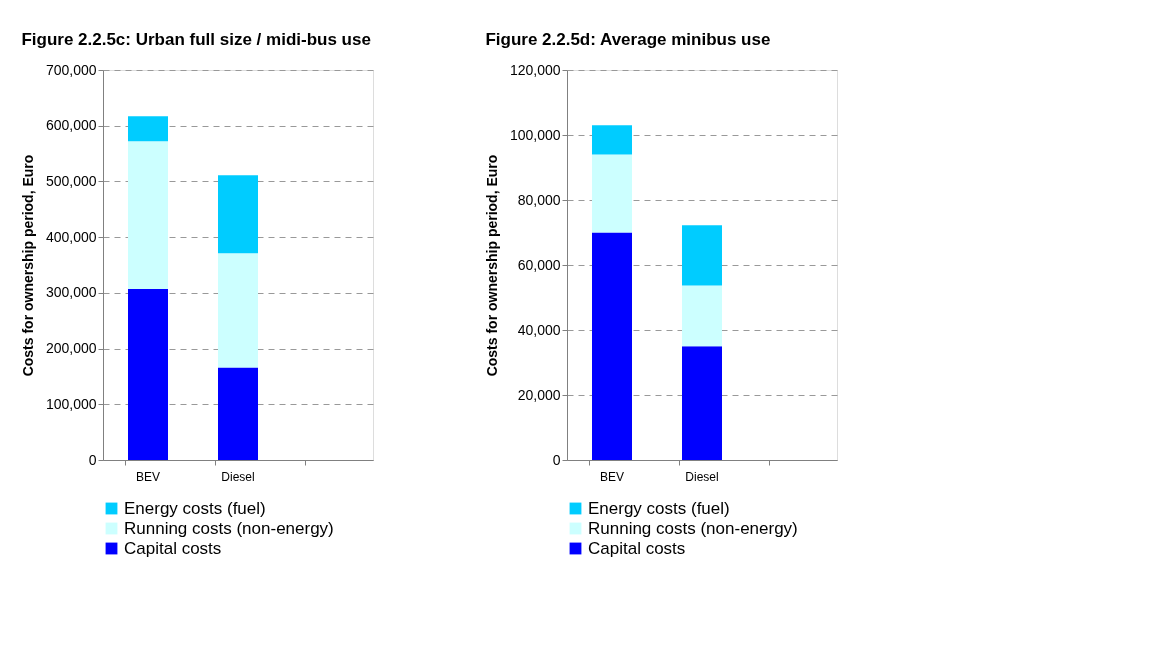 The width and height of the screenshot is (1154, 655). What do you see at coordinates (196, 39) in the screenshot?
I see `chart-title: Figure 2.2.5c: Urban full size / midi-bus use` at bounding box center [196, 39].